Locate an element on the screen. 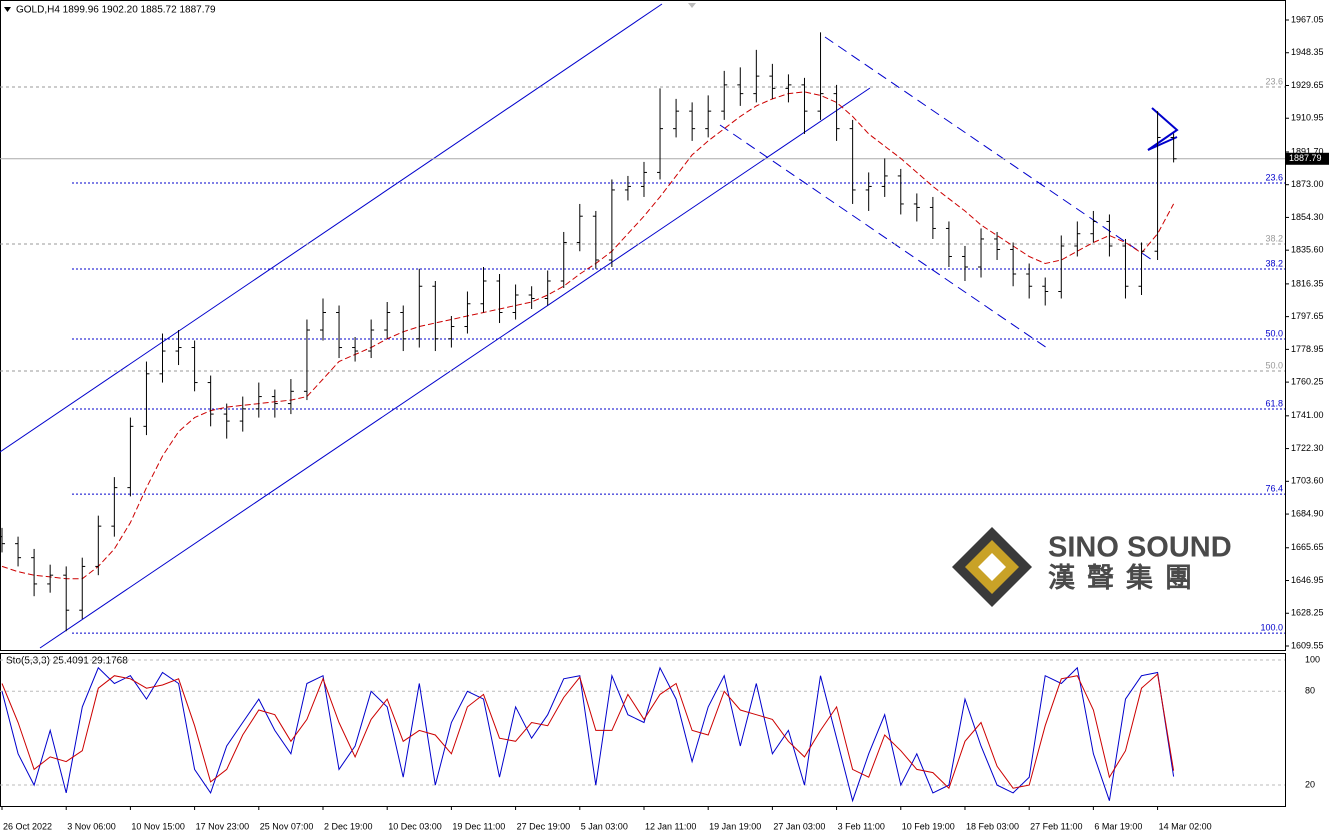  price-tag is located at coordinates (1307, 158).